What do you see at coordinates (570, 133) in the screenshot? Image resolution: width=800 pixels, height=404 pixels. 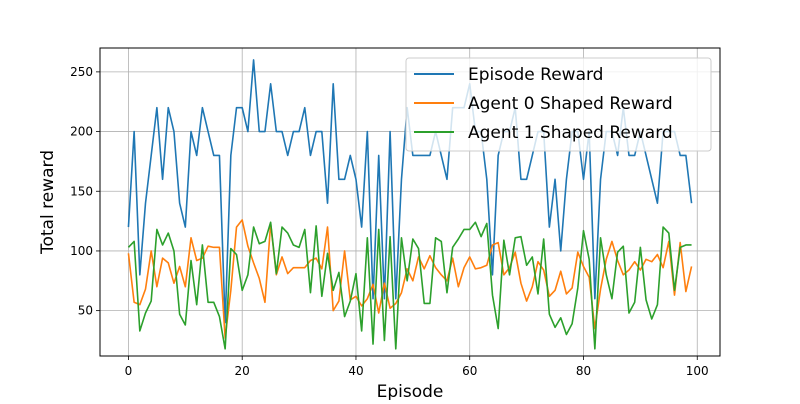 I see `legend-label-3: Agent 1 Shaped Reward` at bounding box center [570, 133].